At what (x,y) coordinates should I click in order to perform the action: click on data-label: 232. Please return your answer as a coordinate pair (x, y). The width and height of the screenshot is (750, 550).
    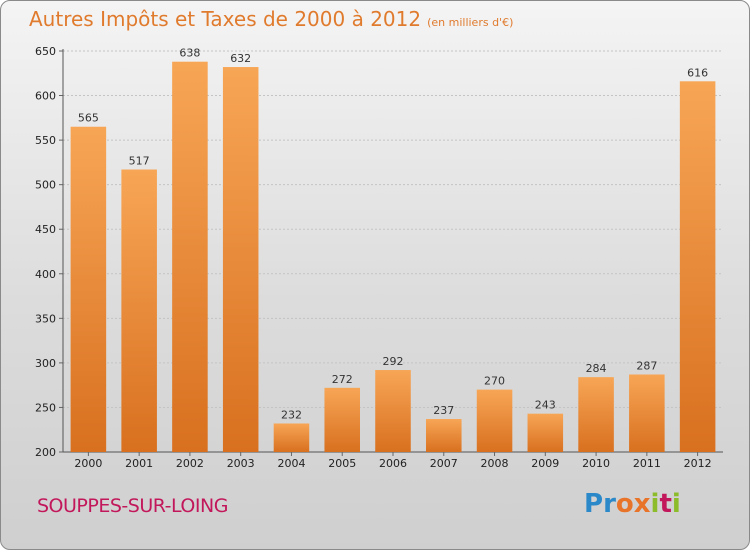
    Looking at the image, I should click on (291, 414).